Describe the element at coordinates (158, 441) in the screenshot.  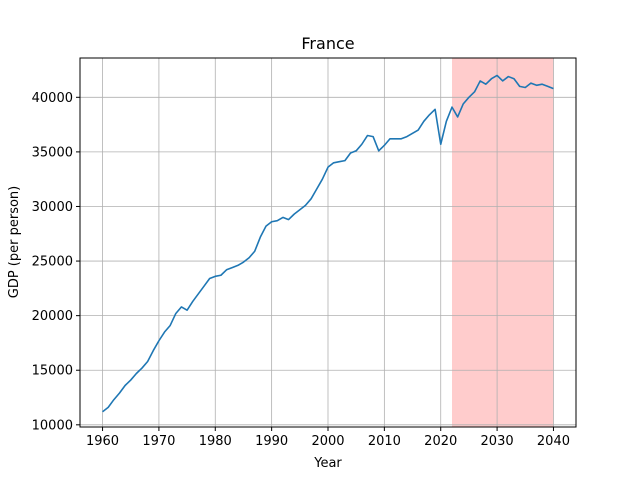
I see `x-tick-label: 1970` at that location.